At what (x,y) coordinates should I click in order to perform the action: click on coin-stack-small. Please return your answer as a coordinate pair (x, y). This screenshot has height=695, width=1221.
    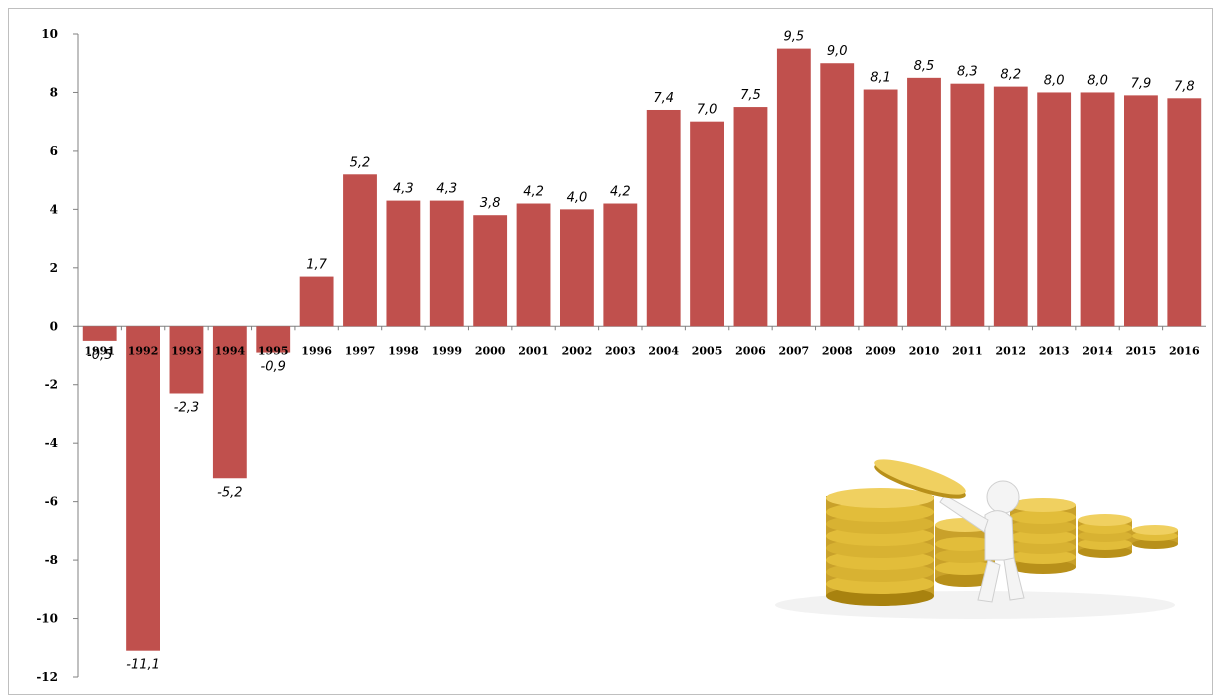
    Looking at the image, I should click on (1155, 537).